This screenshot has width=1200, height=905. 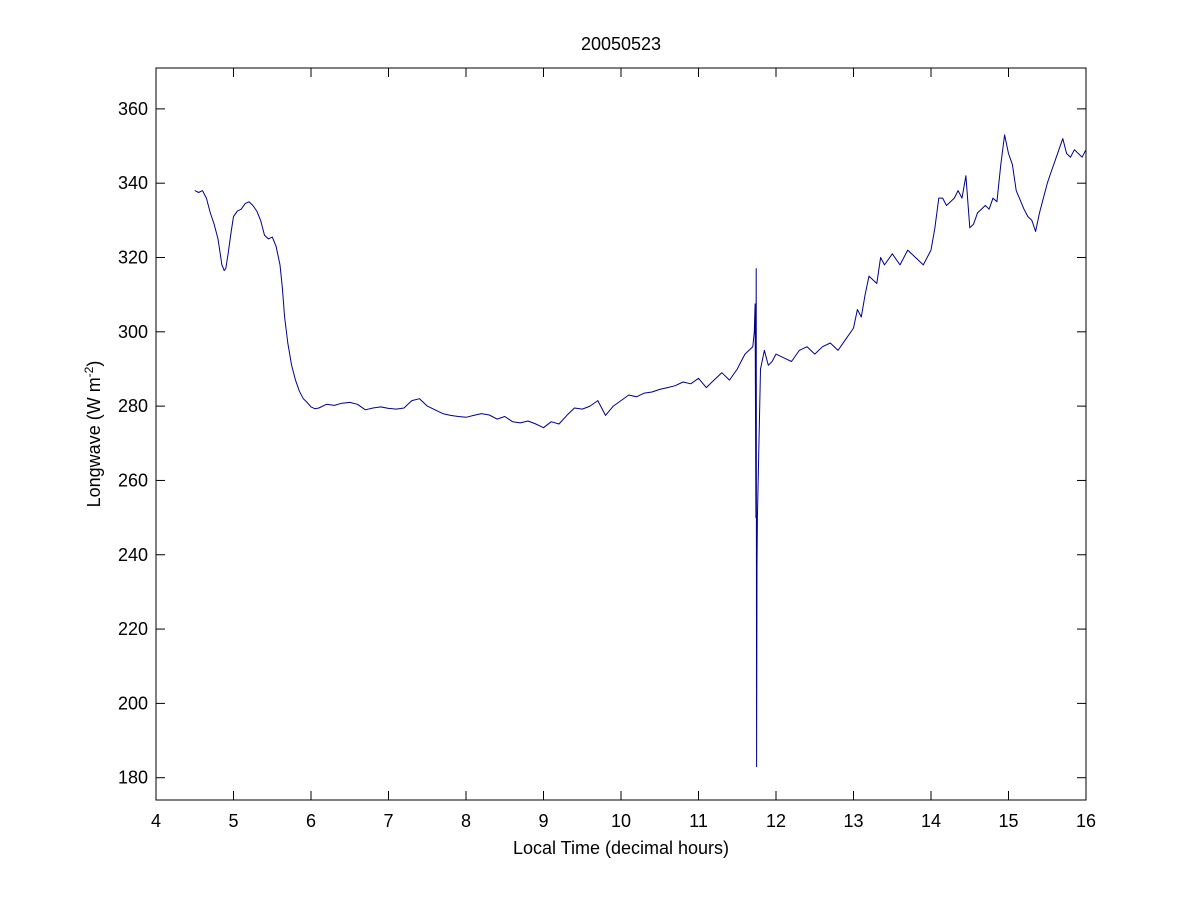 What do you see at coordinates (621, 44) in the screenshot?
I see `chart-title: 20050523` at bounding box center [621, 44].